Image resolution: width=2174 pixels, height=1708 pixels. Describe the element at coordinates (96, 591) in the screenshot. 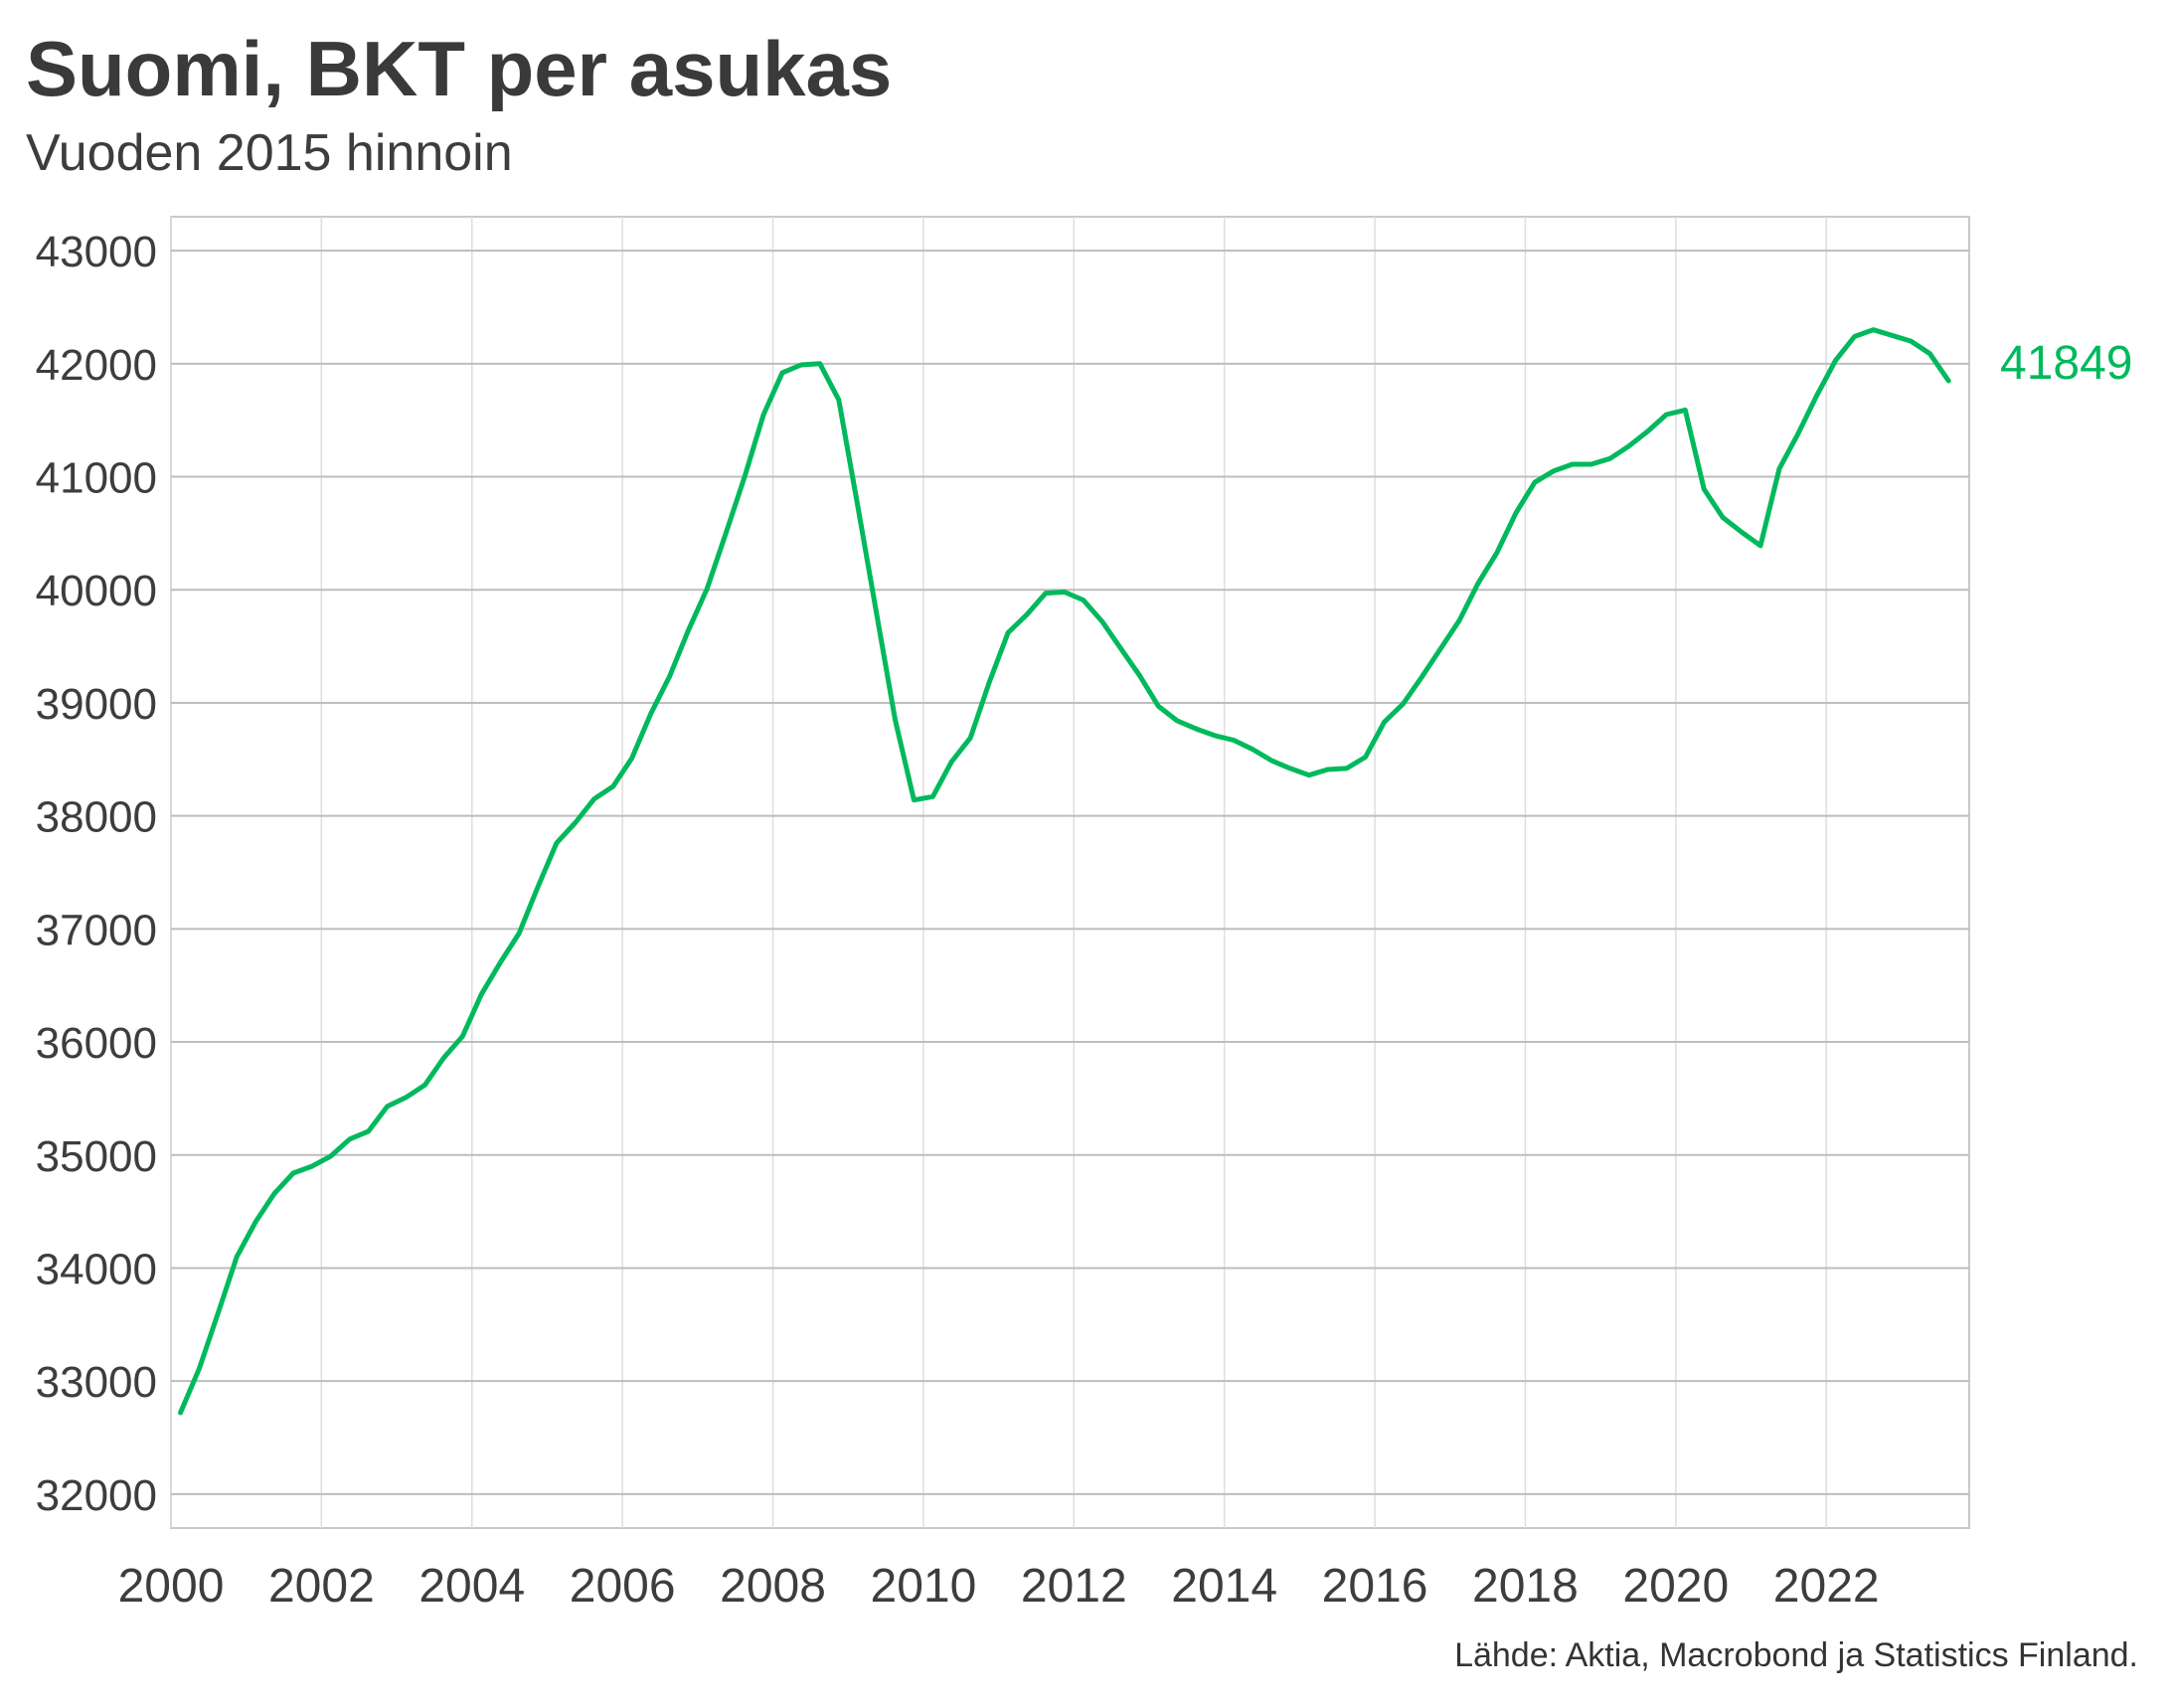

I see `y-tick-label: 40000` at that location.